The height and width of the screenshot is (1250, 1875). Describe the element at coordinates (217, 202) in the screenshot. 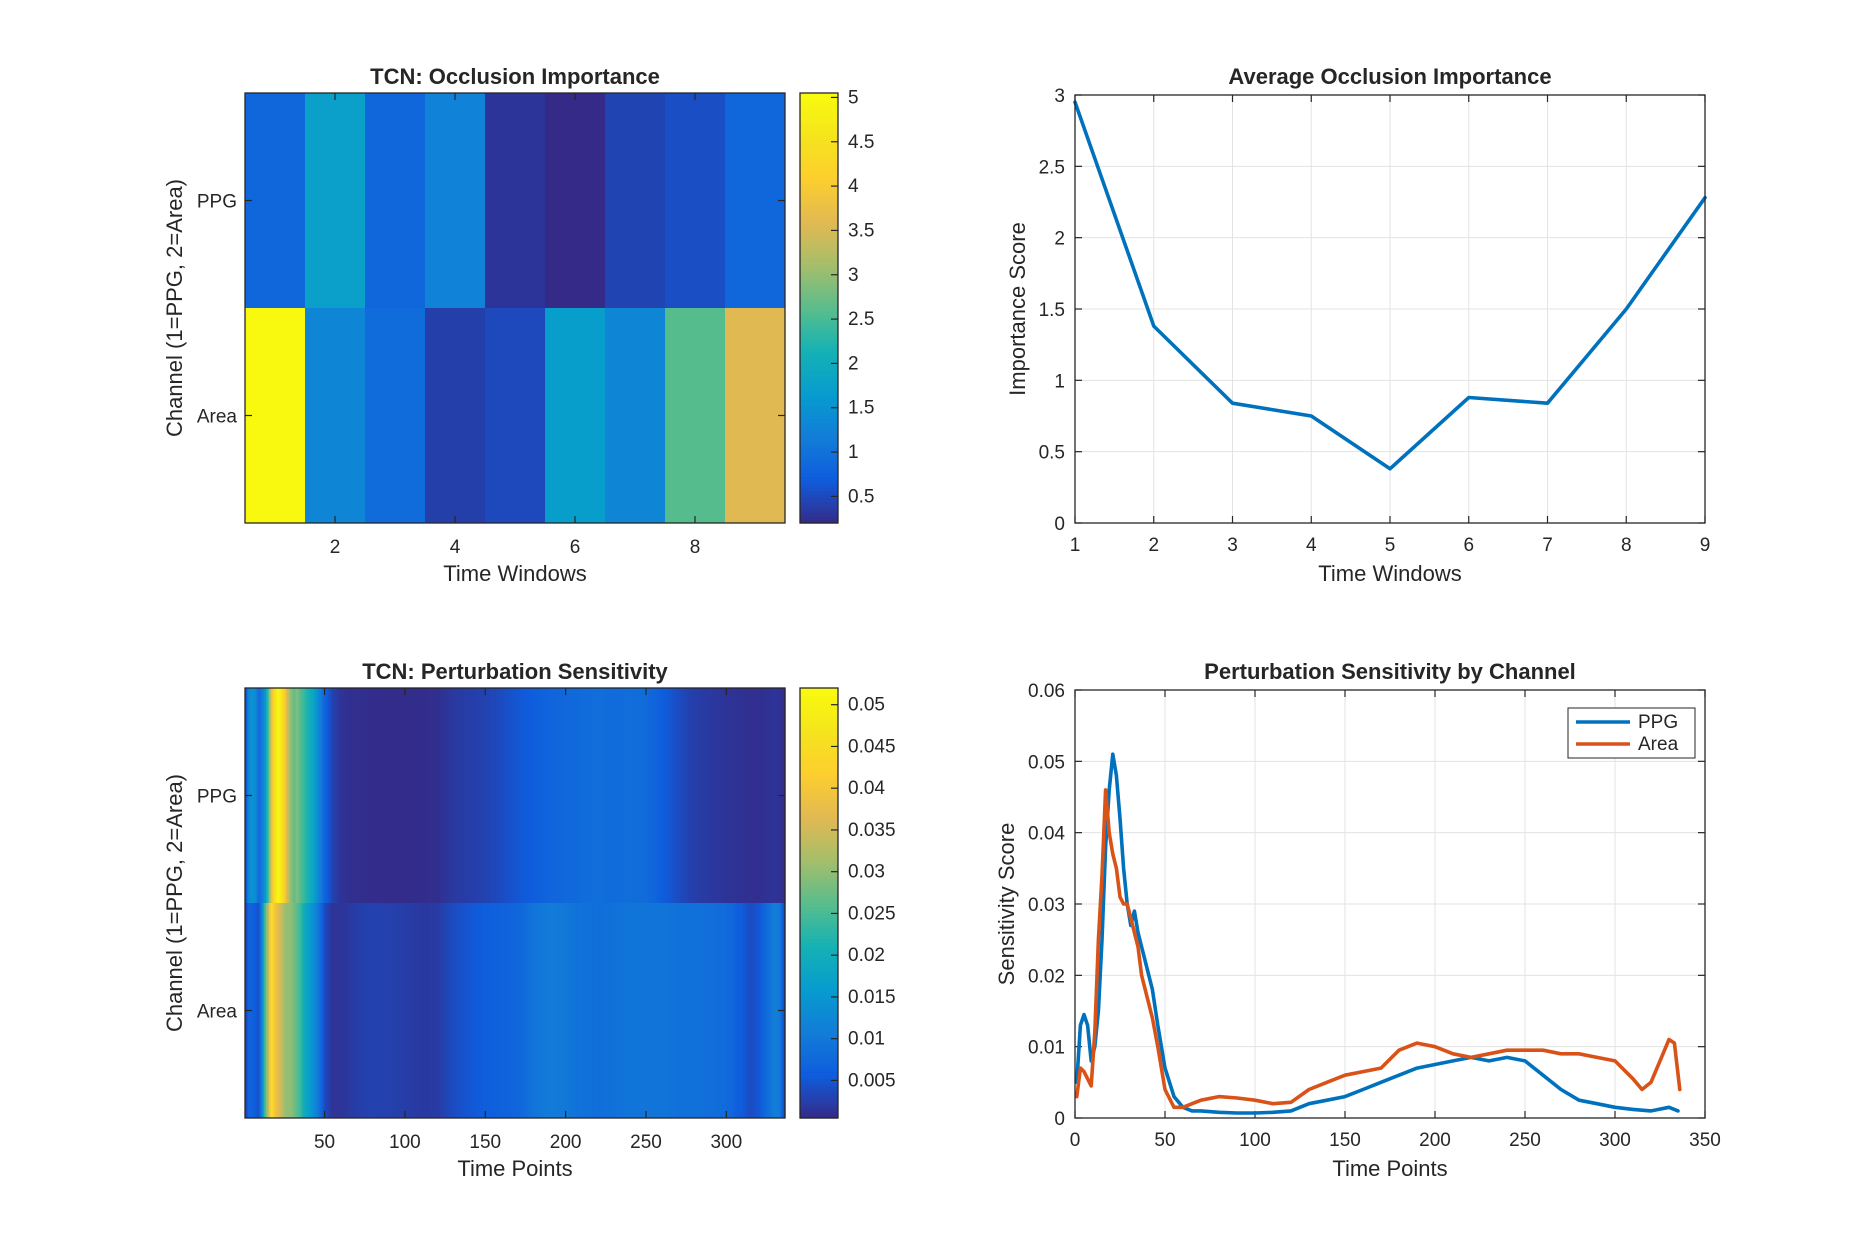

I see `y-tick-label: PPG` at that location.